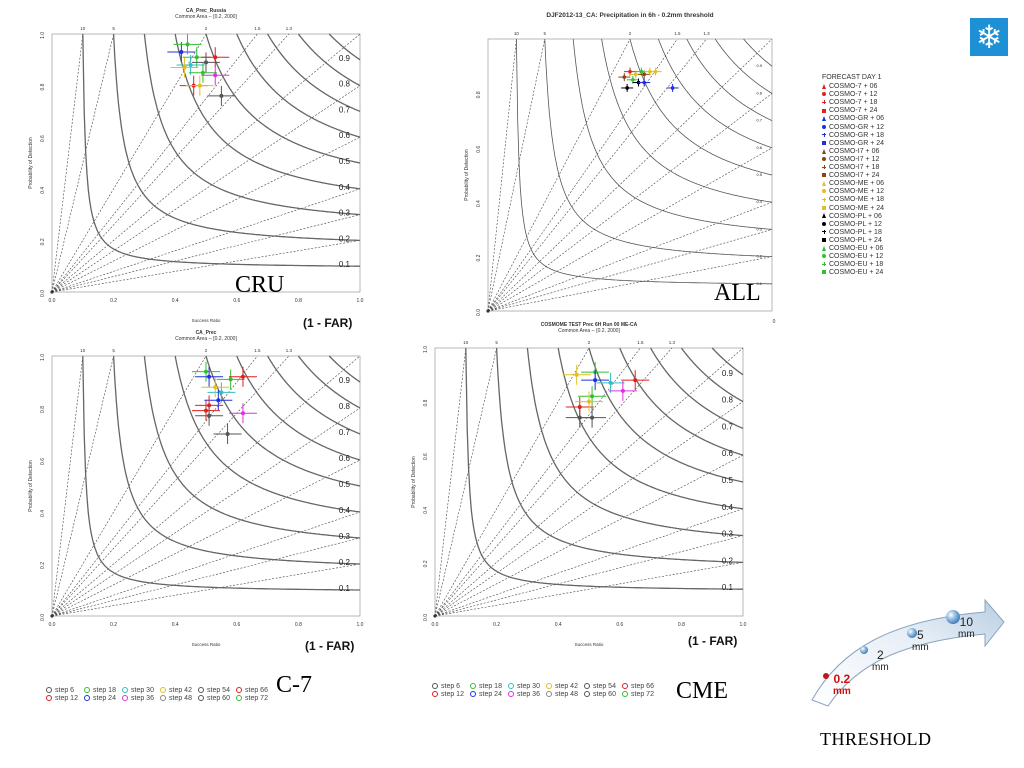  Describe the element at coordinates (113, 301) in the screenshot. I see `x-tick-label: 0.2` at that location.